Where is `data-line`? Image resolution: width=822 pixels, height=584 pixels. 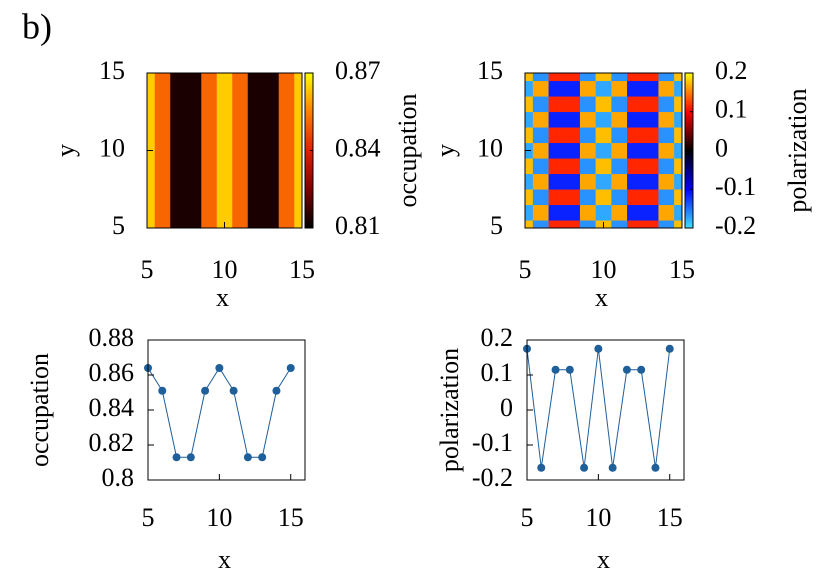 data-line is located at coordinates (219, 412).